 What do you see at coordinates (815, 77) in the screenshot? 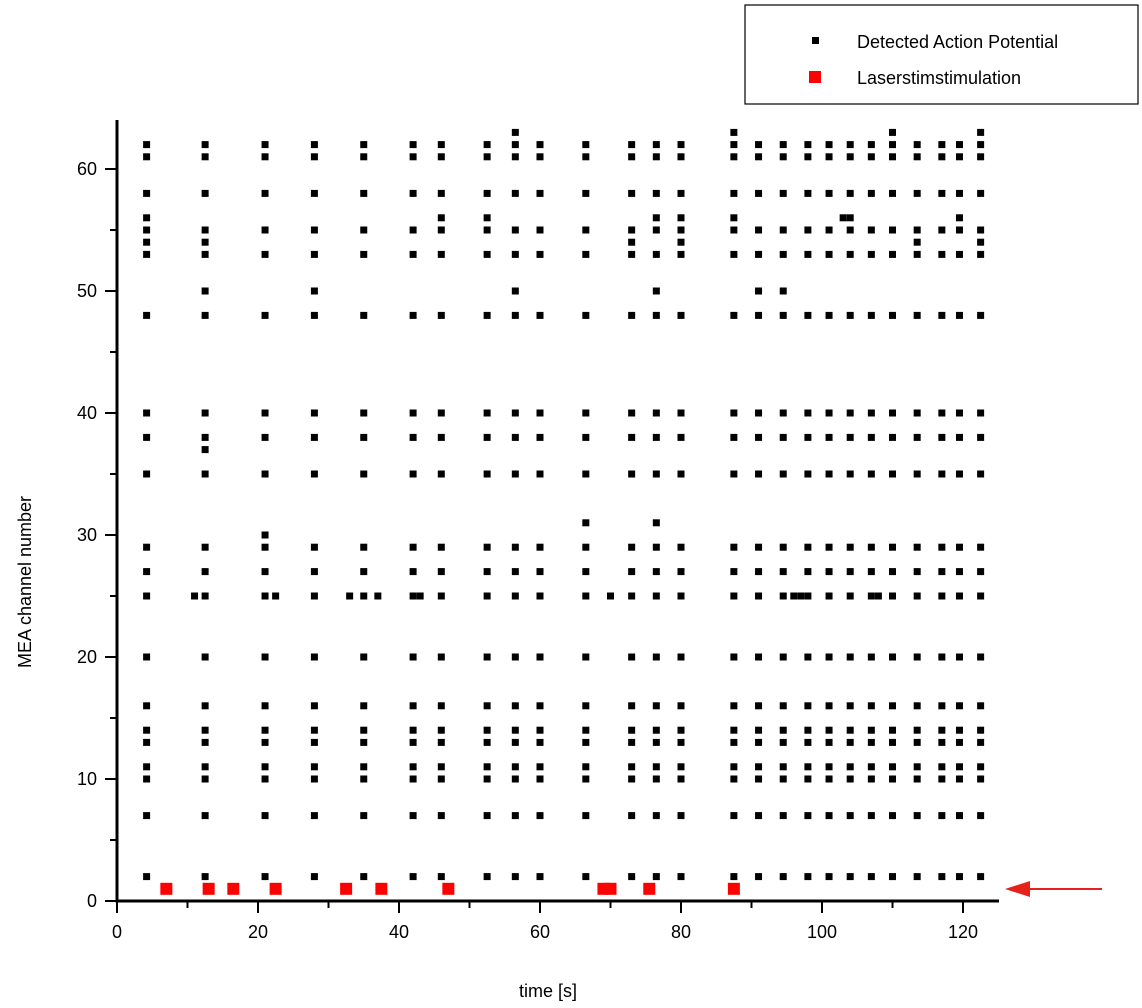
I see `legend-marker-laserstim` at bounding box center [815, 77].